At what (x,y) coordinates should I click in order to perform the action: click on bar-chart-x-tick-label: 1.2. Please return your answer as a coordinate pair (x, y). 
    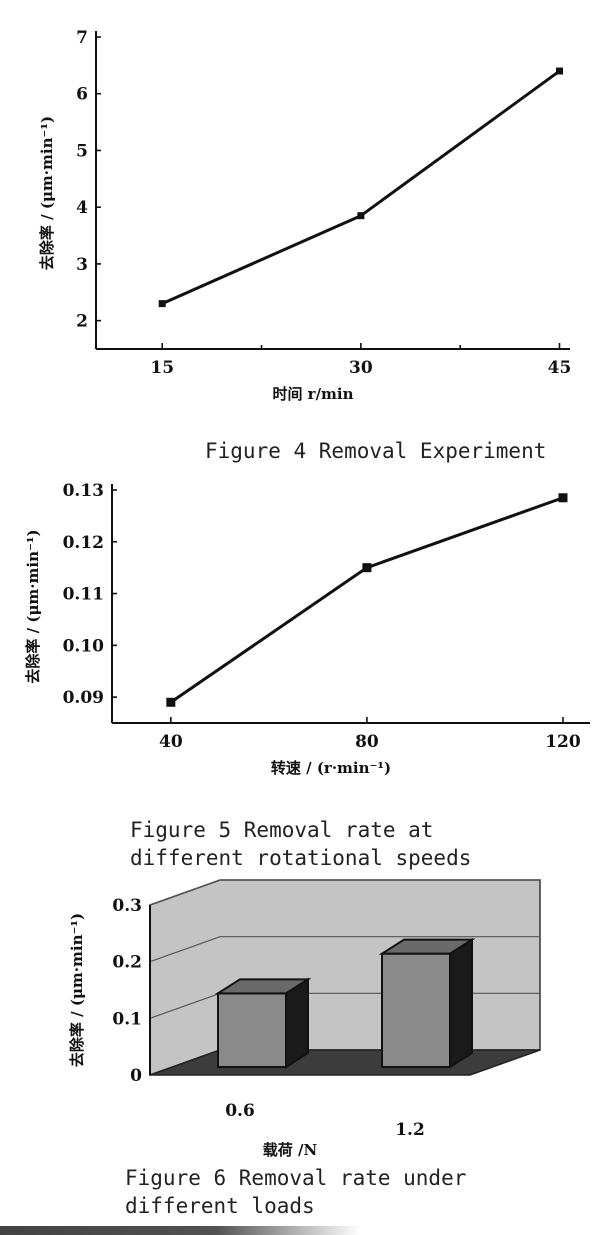
    Looking at the image, I should click on (410, 1130).